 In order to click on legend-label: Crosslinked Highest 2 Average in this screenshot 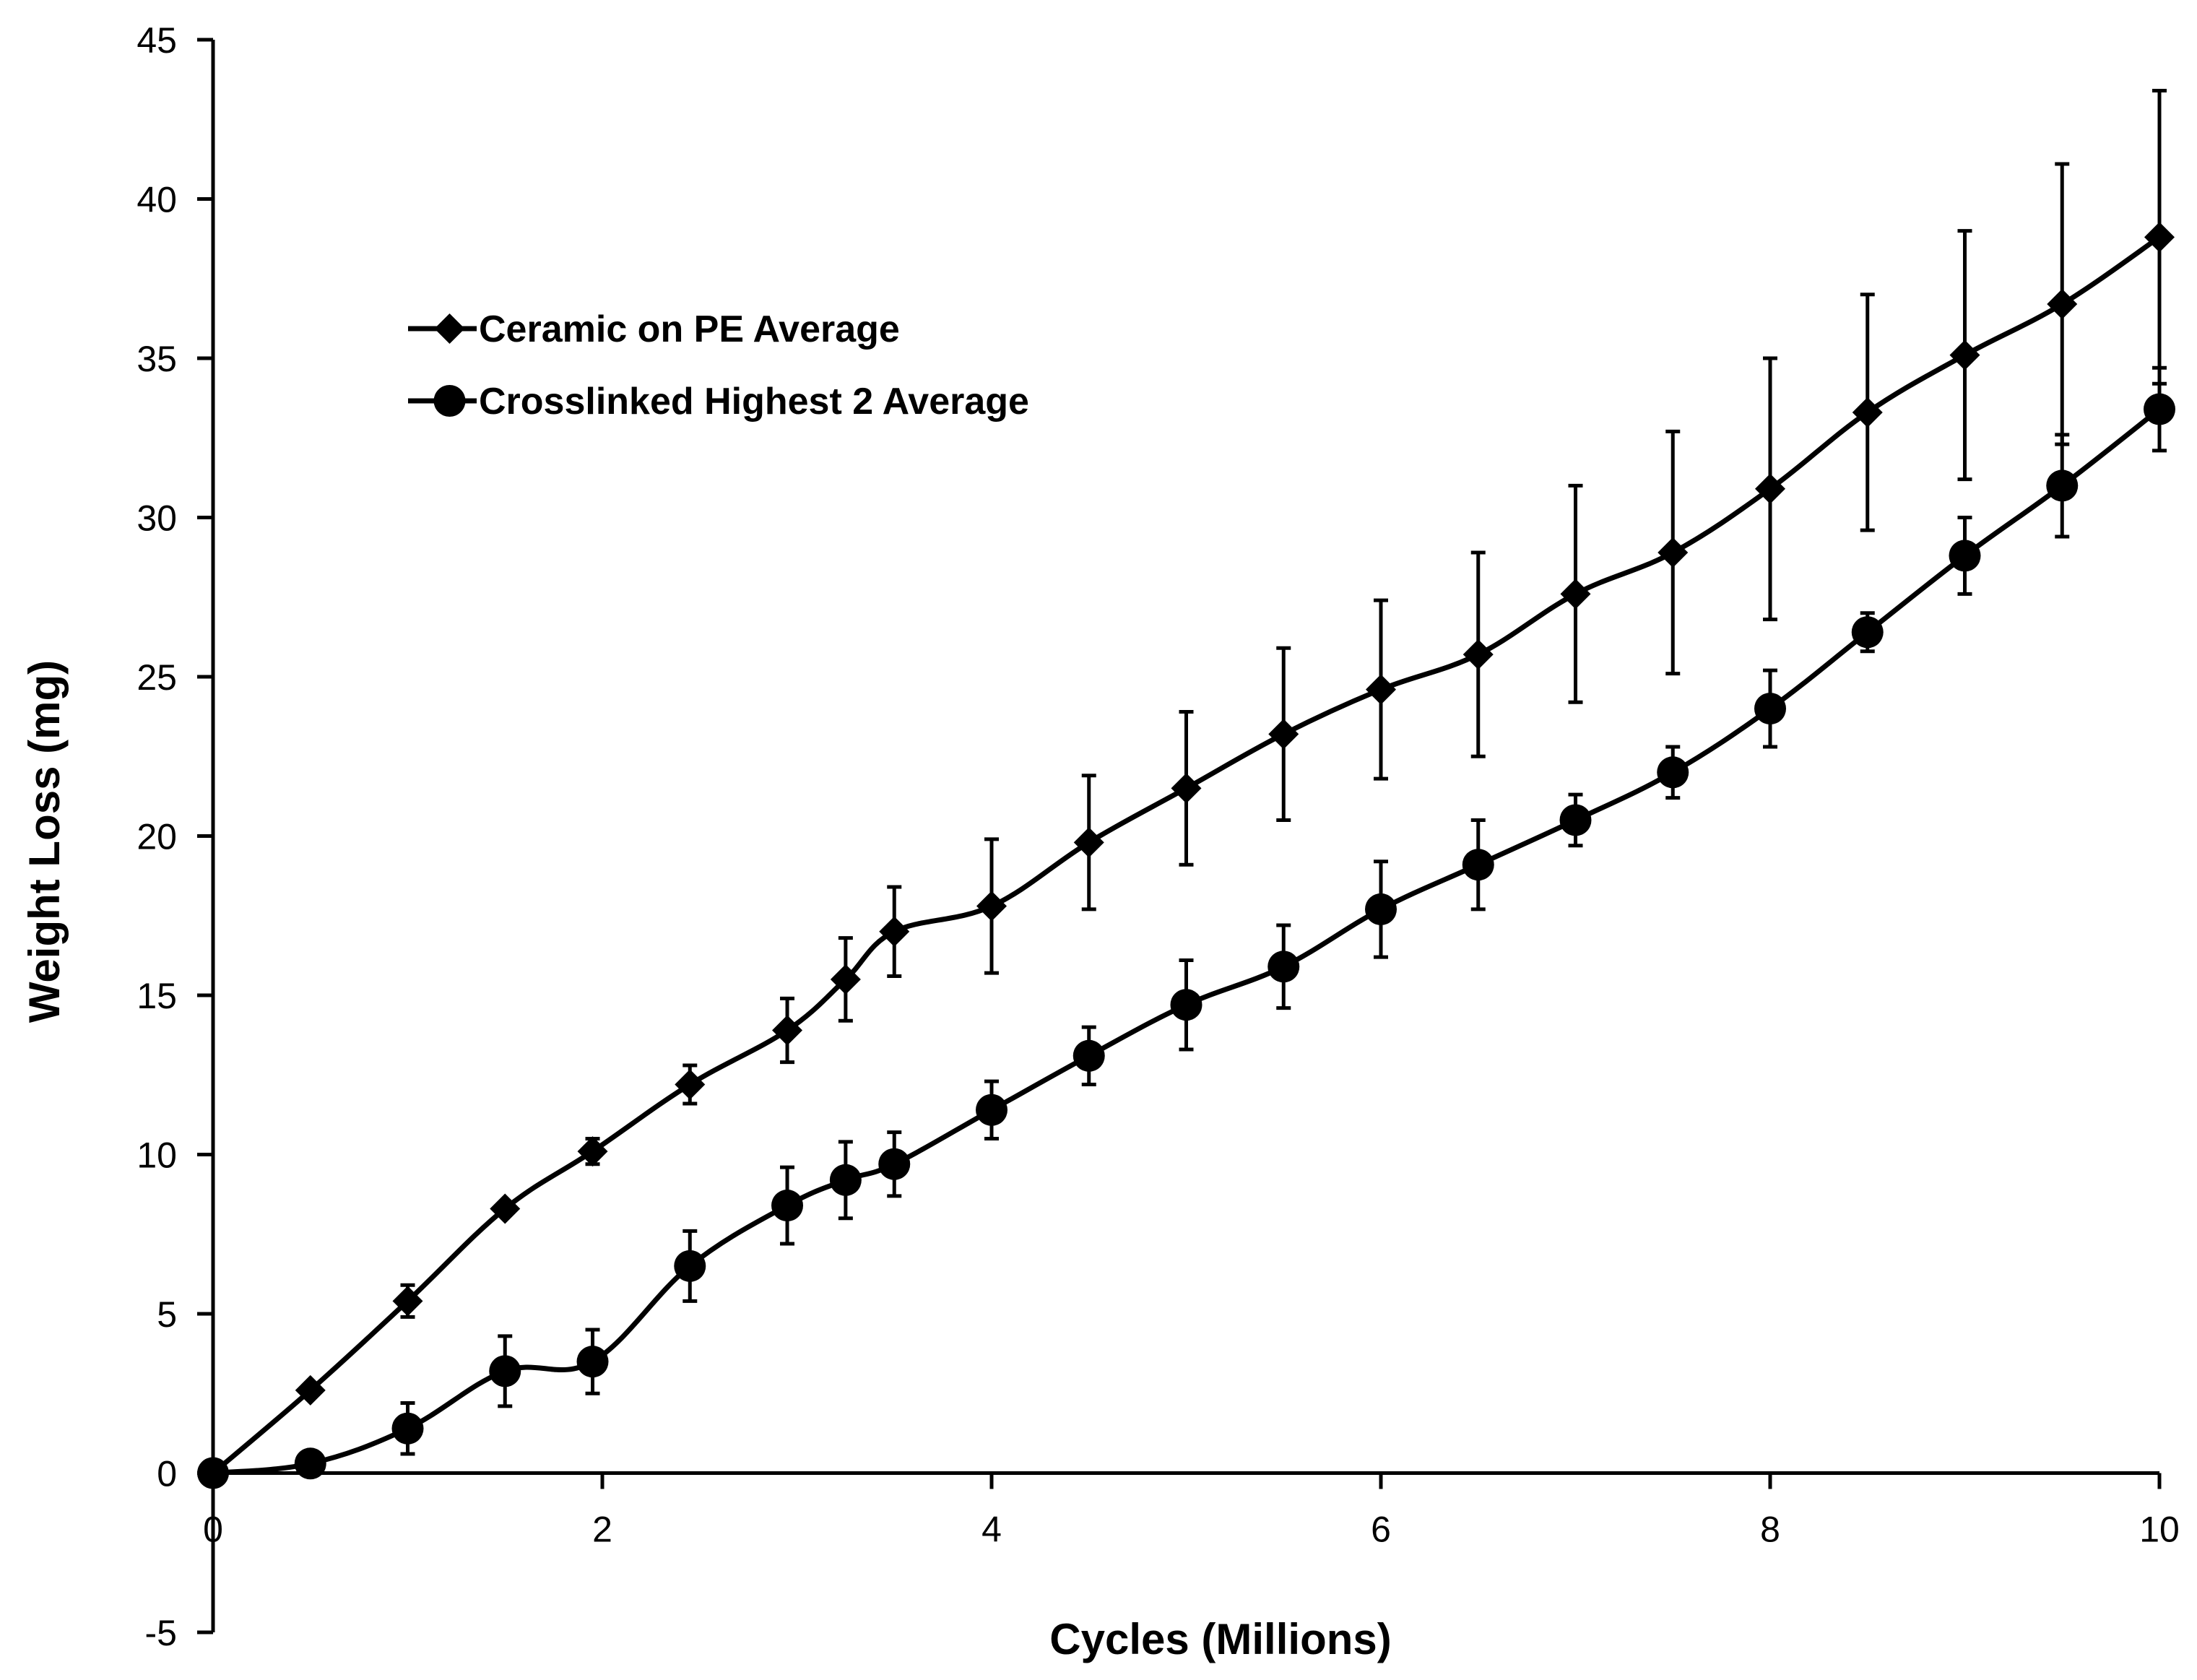, I will do `click(754, 402)`.